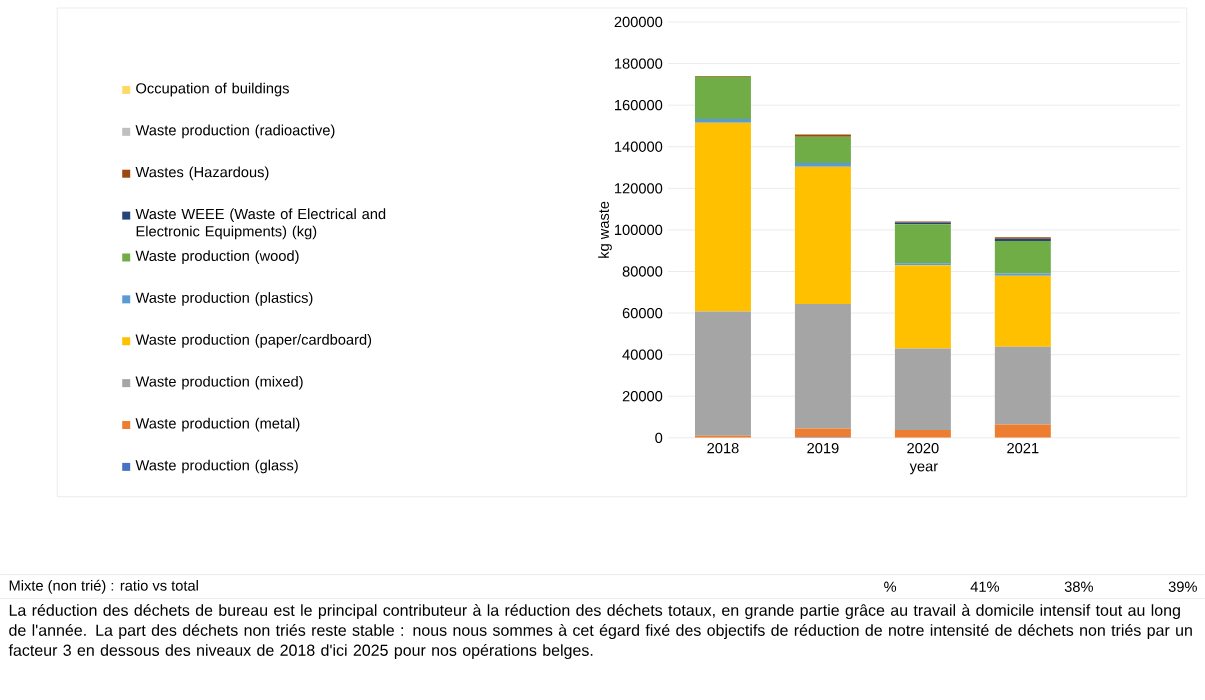 Image resolution: width=1205 pixels, height=700 pixels. I want to click on text: La réduction des déchets de bureau est le principal contributeur à la réduction des déchets totaux, en grande partie grâce au travail à domicile intensif tout au long de l'année. La part des déchets non triés reste stable : nous nous sommes à cet égard fixé des objectifs de réduction de notre intensité de déchets non triés par un facteur 3 en dessous des niveaux de 2018 d'ici 2025 pour nos opérations belges., so click(600, 632).